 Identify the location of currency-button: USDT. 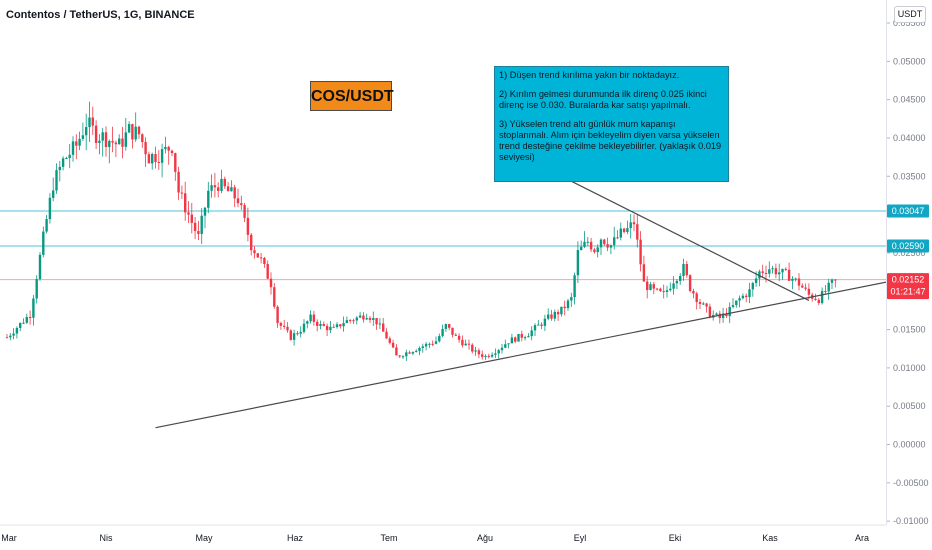
(910, 14).